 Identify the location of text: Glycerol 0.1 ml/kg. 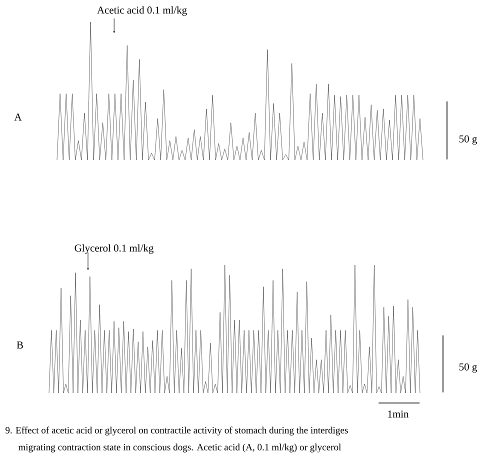
(114, 249).